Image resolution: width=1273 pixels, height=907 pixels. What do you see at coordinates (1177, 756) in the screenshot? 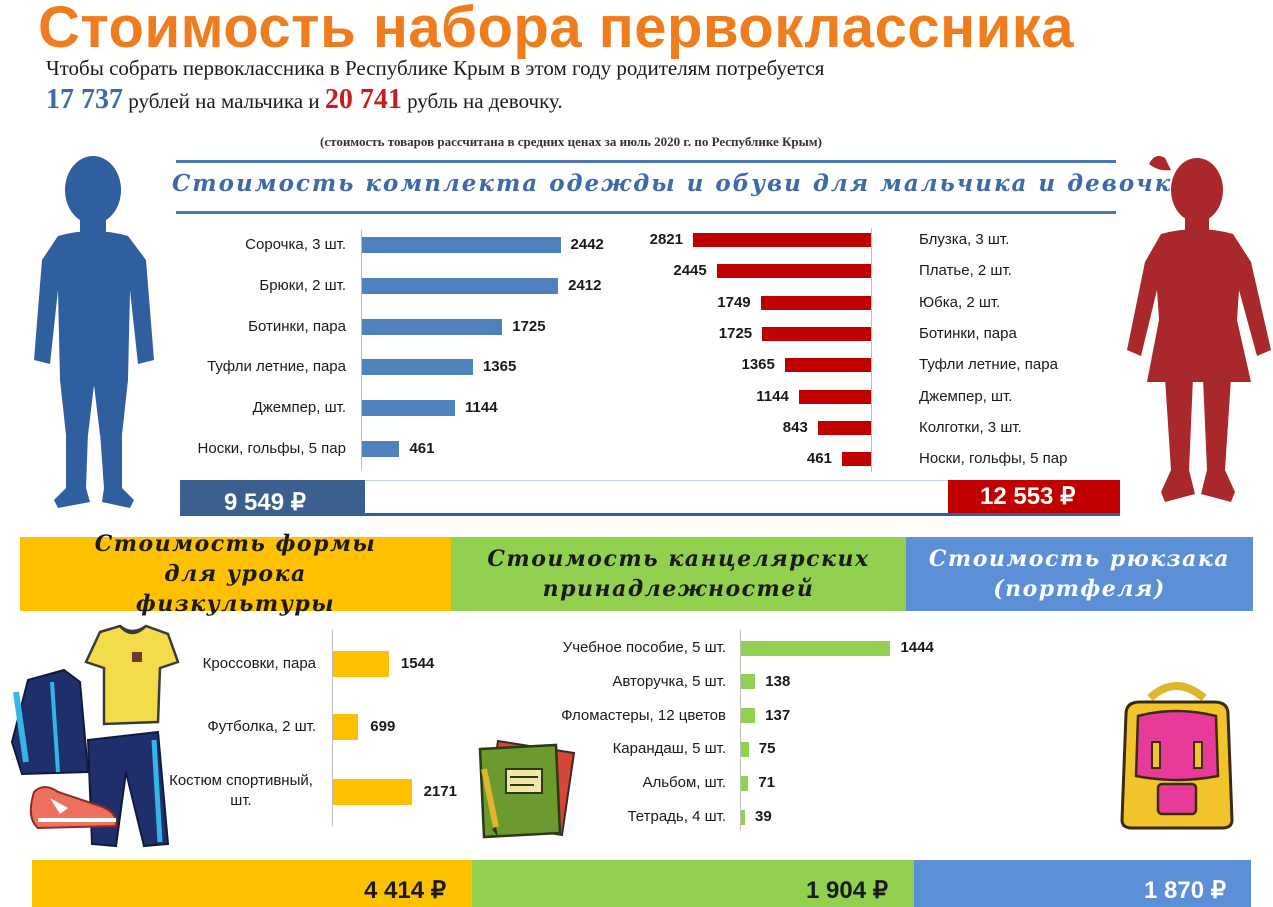
I see `backpack-icon` at bounding box center [1177, 756].